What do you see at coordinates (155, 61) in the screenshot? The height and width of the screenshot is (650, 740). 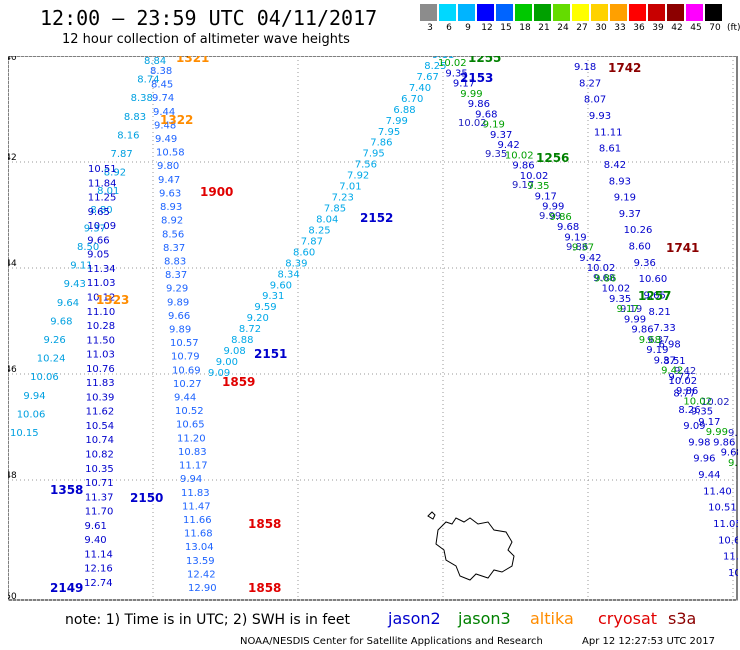 I see `track-a-value: 8.84` at bounding box center [155, 61].